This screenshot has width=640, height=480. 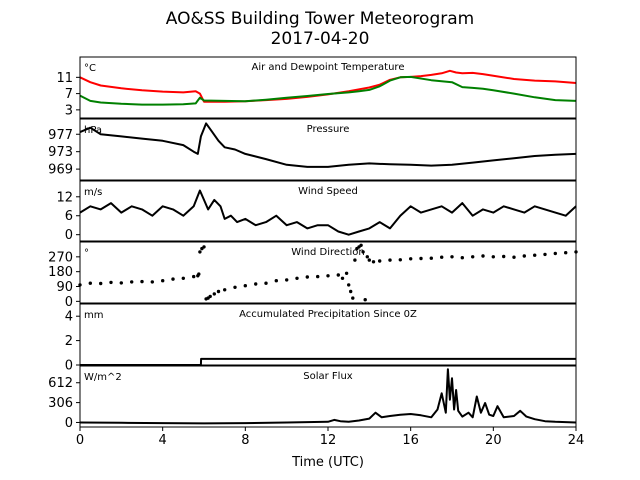 I want to click on figure-title-line2: 2017-04-20, so click(x=320, y=39).